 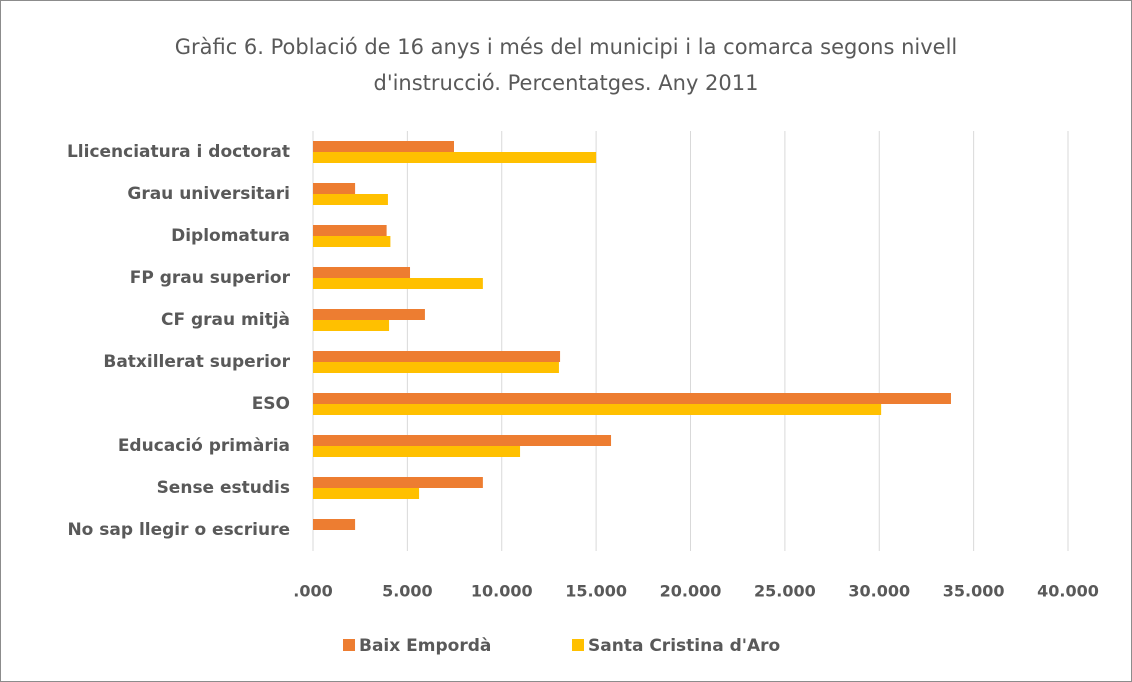 I want to click on y-tick-label: Batxillerat superior, so click(x=196, y=362).